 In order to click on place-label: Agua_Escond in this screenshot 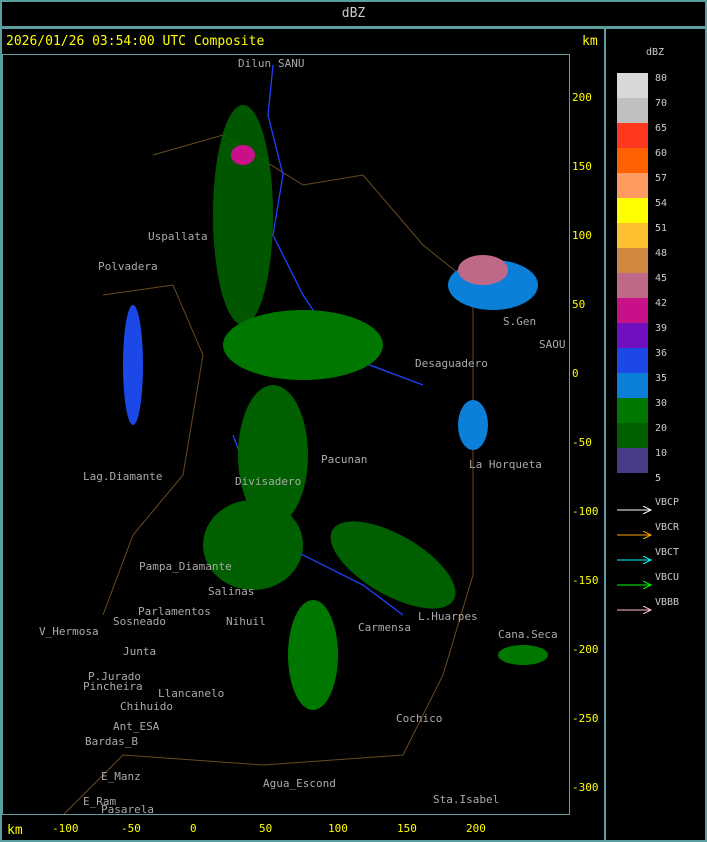, I will do `click(299, 783)`.